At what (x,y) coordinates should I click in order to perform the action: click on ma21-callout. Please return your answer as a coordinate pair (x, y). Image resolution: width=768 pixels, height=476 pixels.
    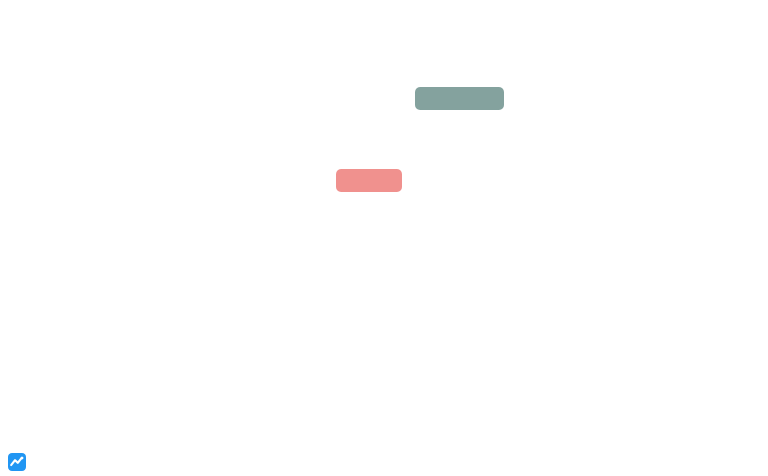
    Looking at the image, I should click on (459, 98).